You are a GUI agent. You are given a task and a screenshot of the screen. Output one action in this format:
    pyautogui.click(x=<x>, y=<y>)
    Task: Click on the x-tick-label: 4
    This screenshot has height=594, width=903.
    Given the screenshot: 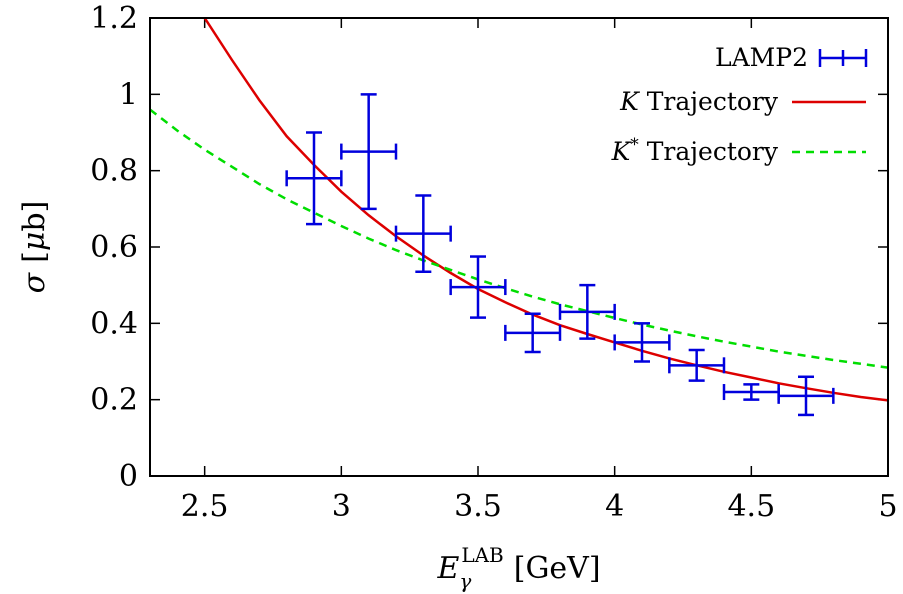 What is the action you would take?
    pyautogui.click(x=614, y=506)
    